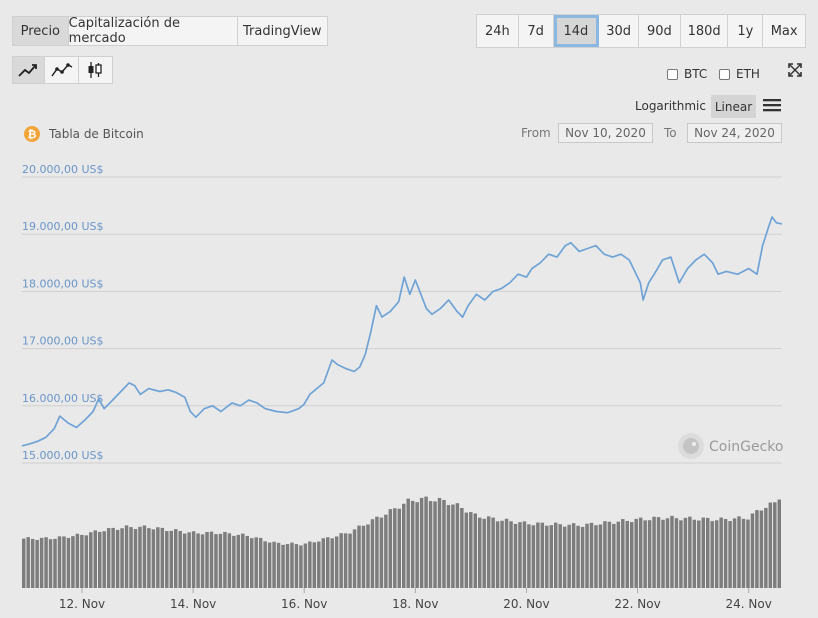 The height and width of the screenshot is (618, 818). What do you see at coordinates (660, 31) in the screenshot?
I see `range-90d-button: 90d` at bounding box center [660, 31].